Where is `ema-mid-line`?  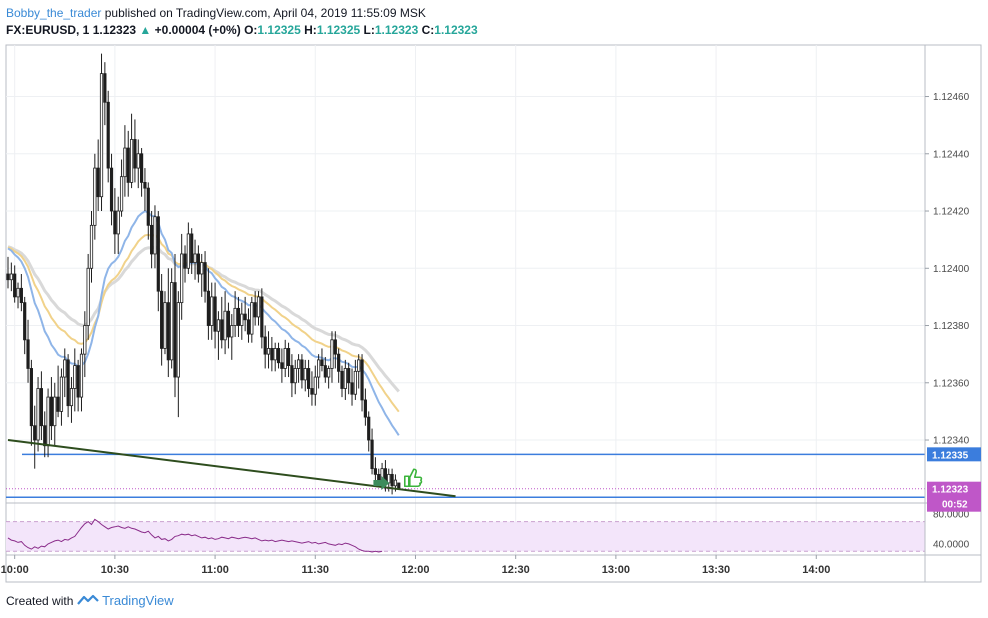 ema-mid-line is located at coordinates (203, 323).